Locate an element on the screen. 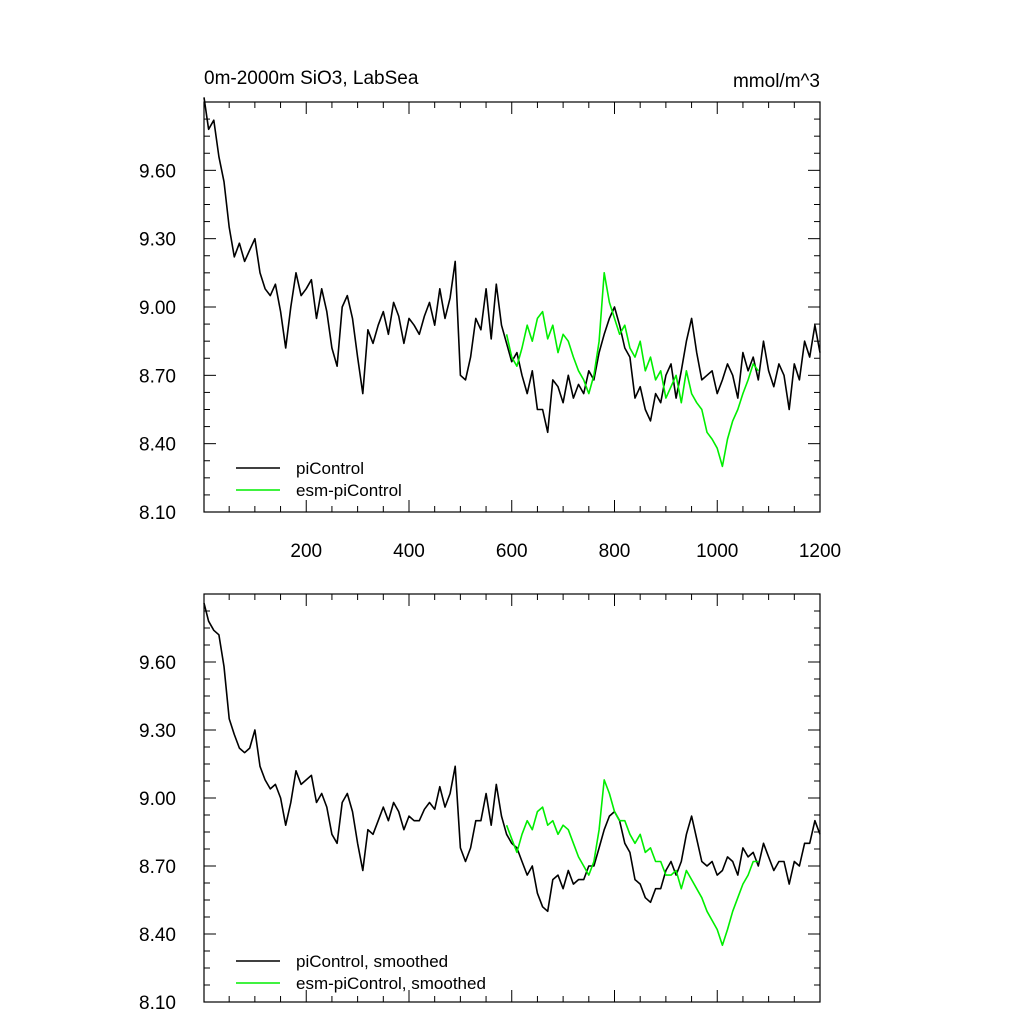 This screenshot has width=1024, height=1024. legend-label: piControl, smoothed is located at coordinates (372, 961).